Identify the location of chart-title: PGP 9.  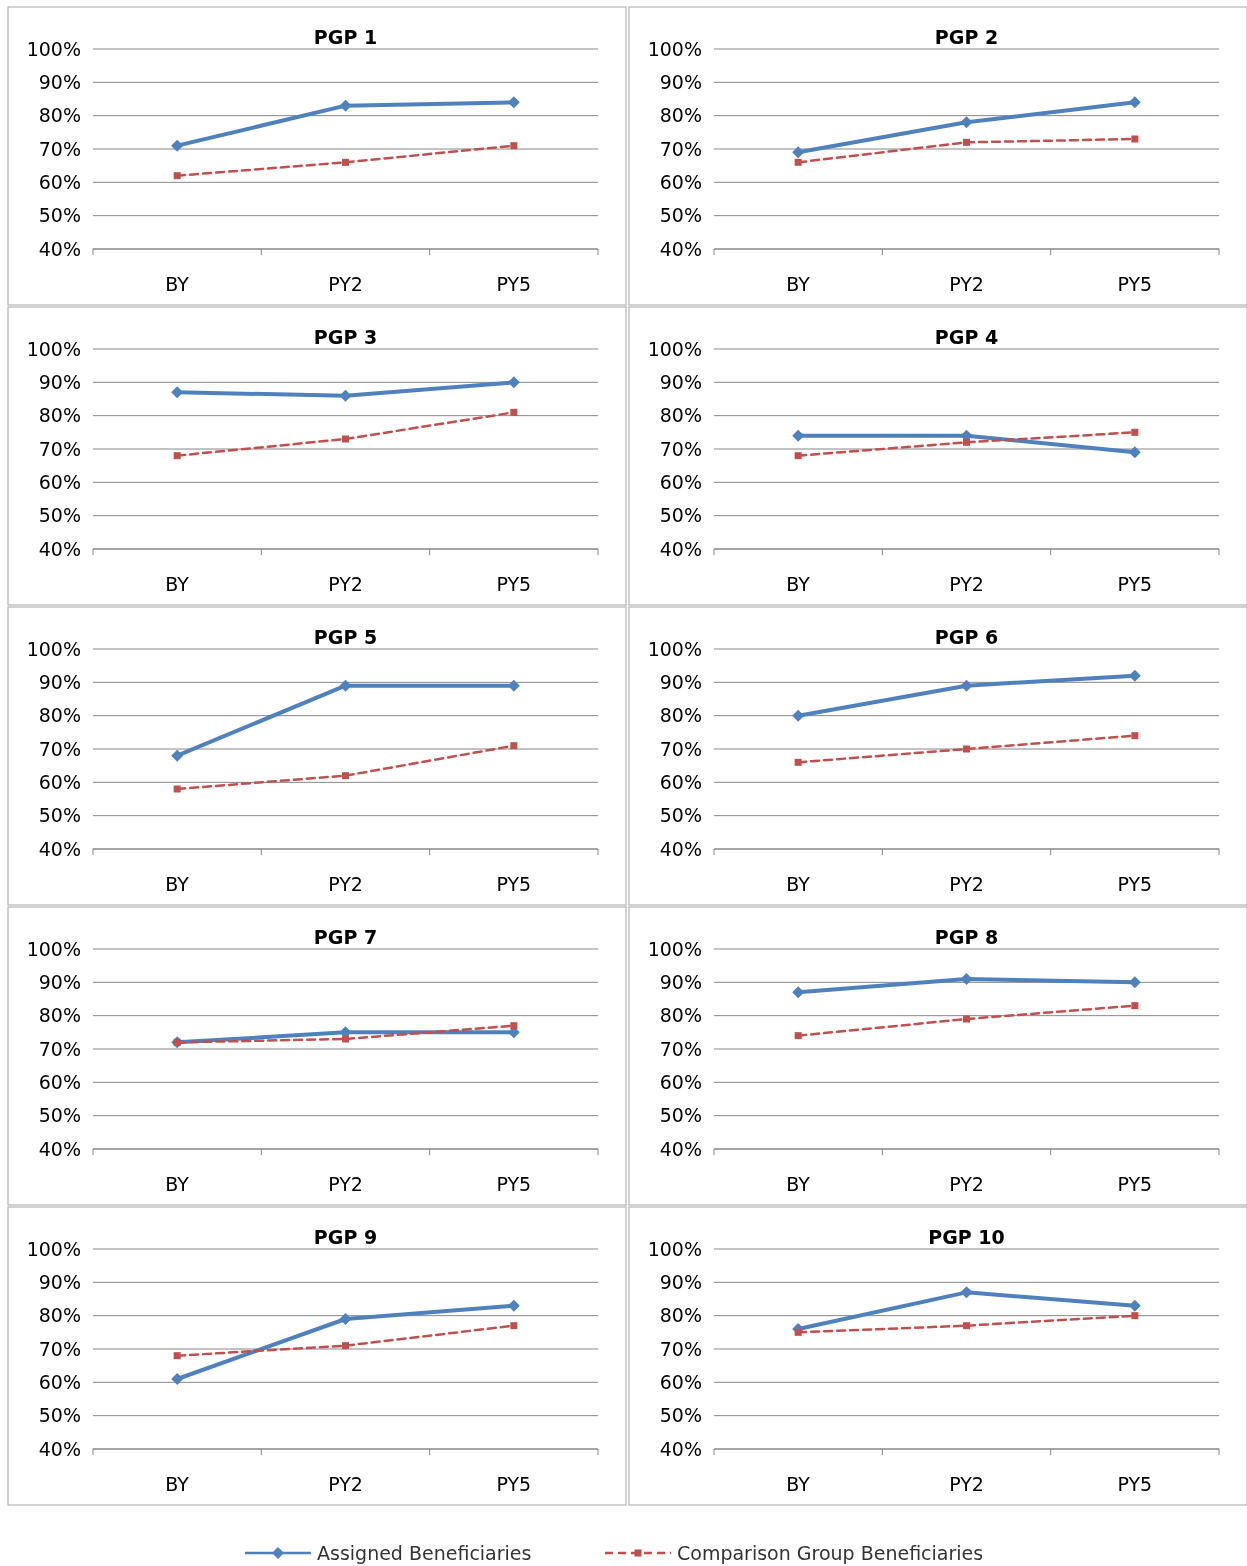
(345, 1237).